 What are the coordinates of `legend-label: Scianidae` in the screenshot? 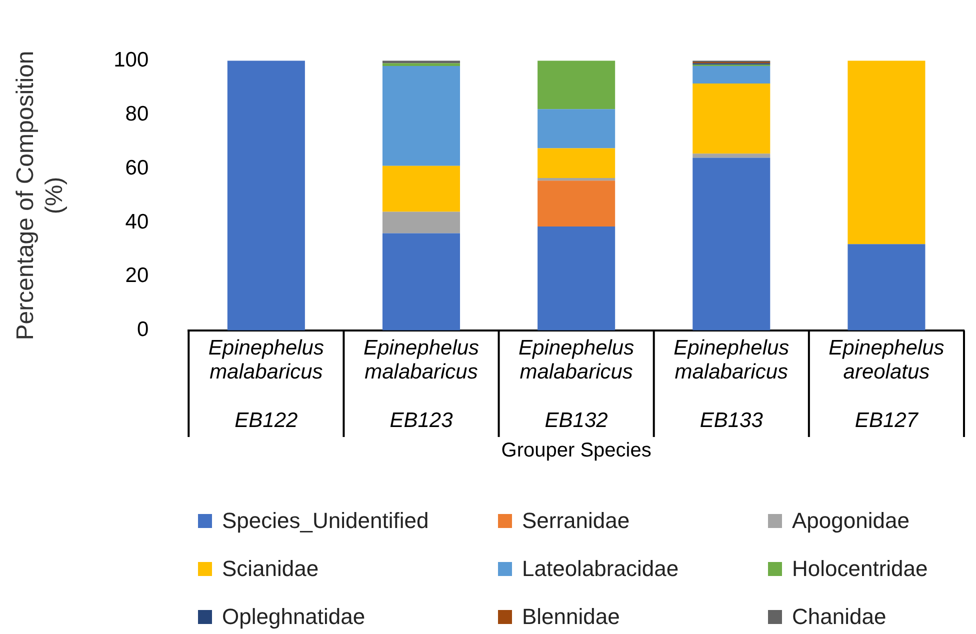 It's located at (270, 569).